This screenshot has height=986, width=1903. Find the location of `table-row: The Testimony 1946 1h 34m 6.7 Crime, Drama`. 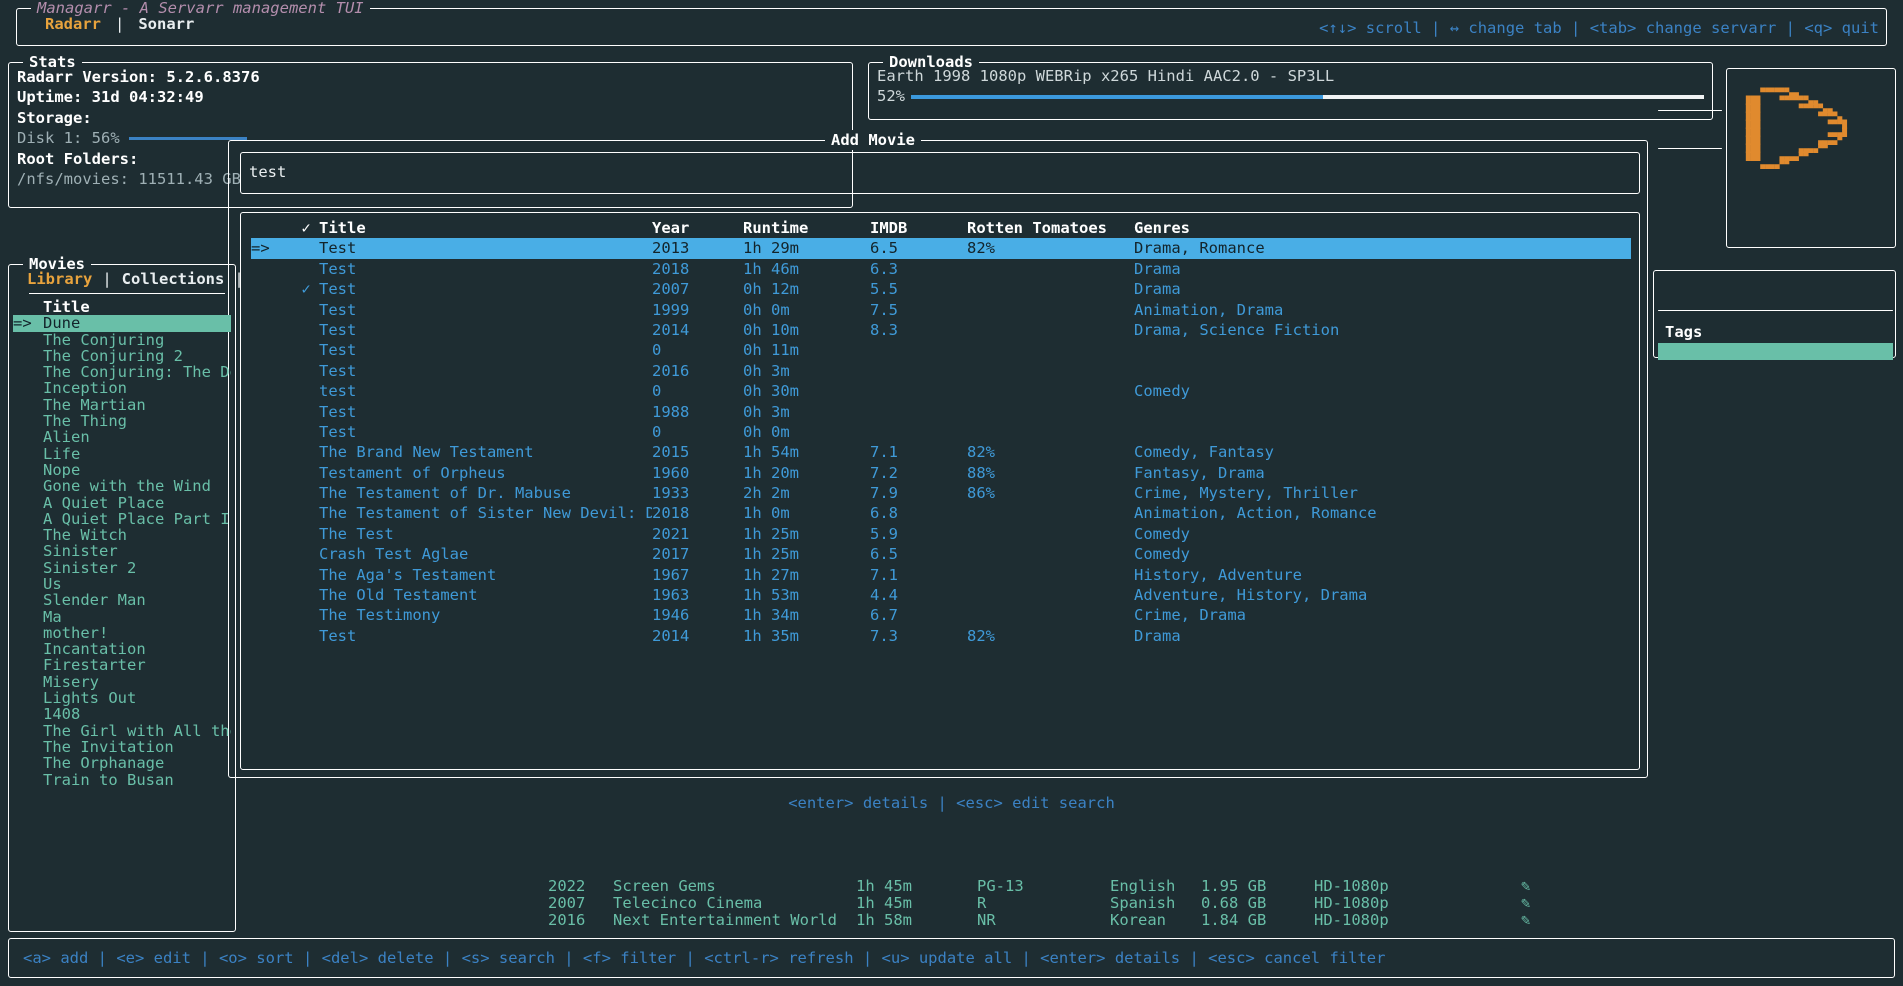

table-row: The Testimony 1946 1h 34m 6.7 Crime, Drama is located at coordinates (941, 615).